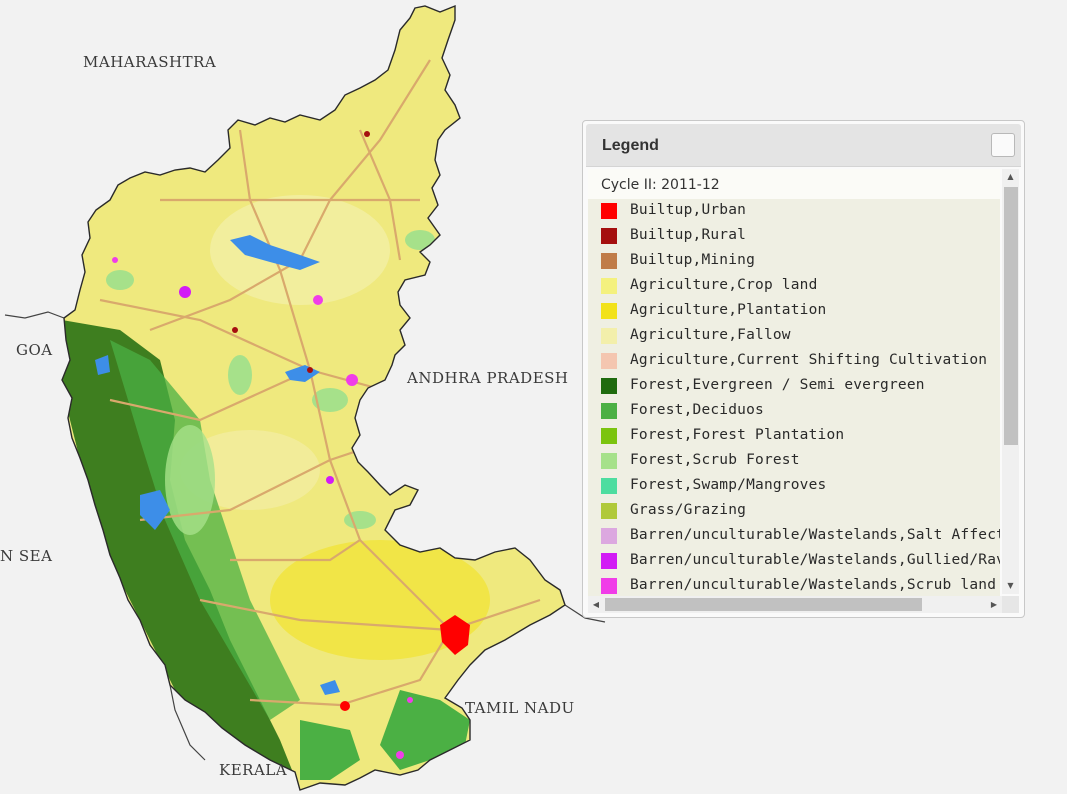 The image size is (1067, 794). Describe the element at coordinates (763, 604) in the screenshot. I see `horizontal-scroll-thumb` at that location.